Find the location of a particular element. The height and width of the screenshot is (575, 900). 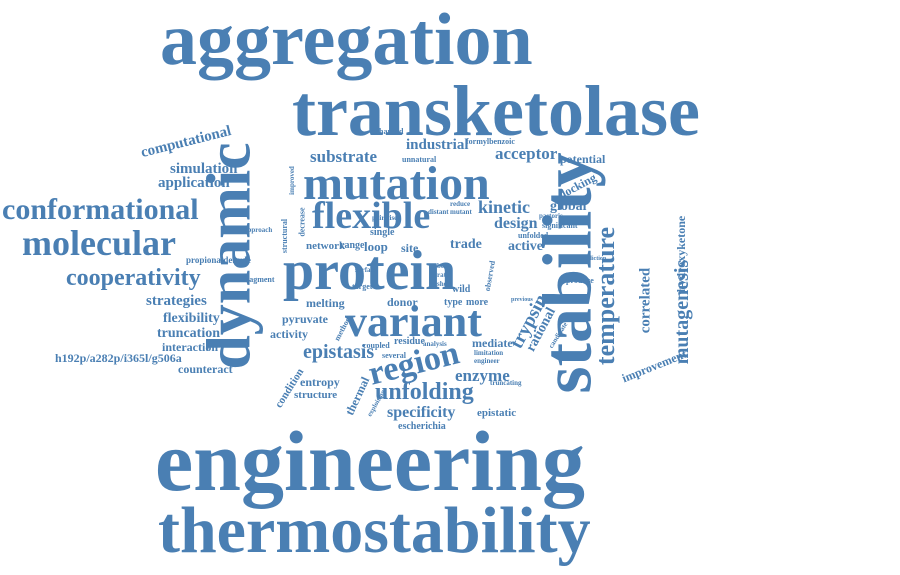

word-flexible: flexible is located at coordinates (371, 216).